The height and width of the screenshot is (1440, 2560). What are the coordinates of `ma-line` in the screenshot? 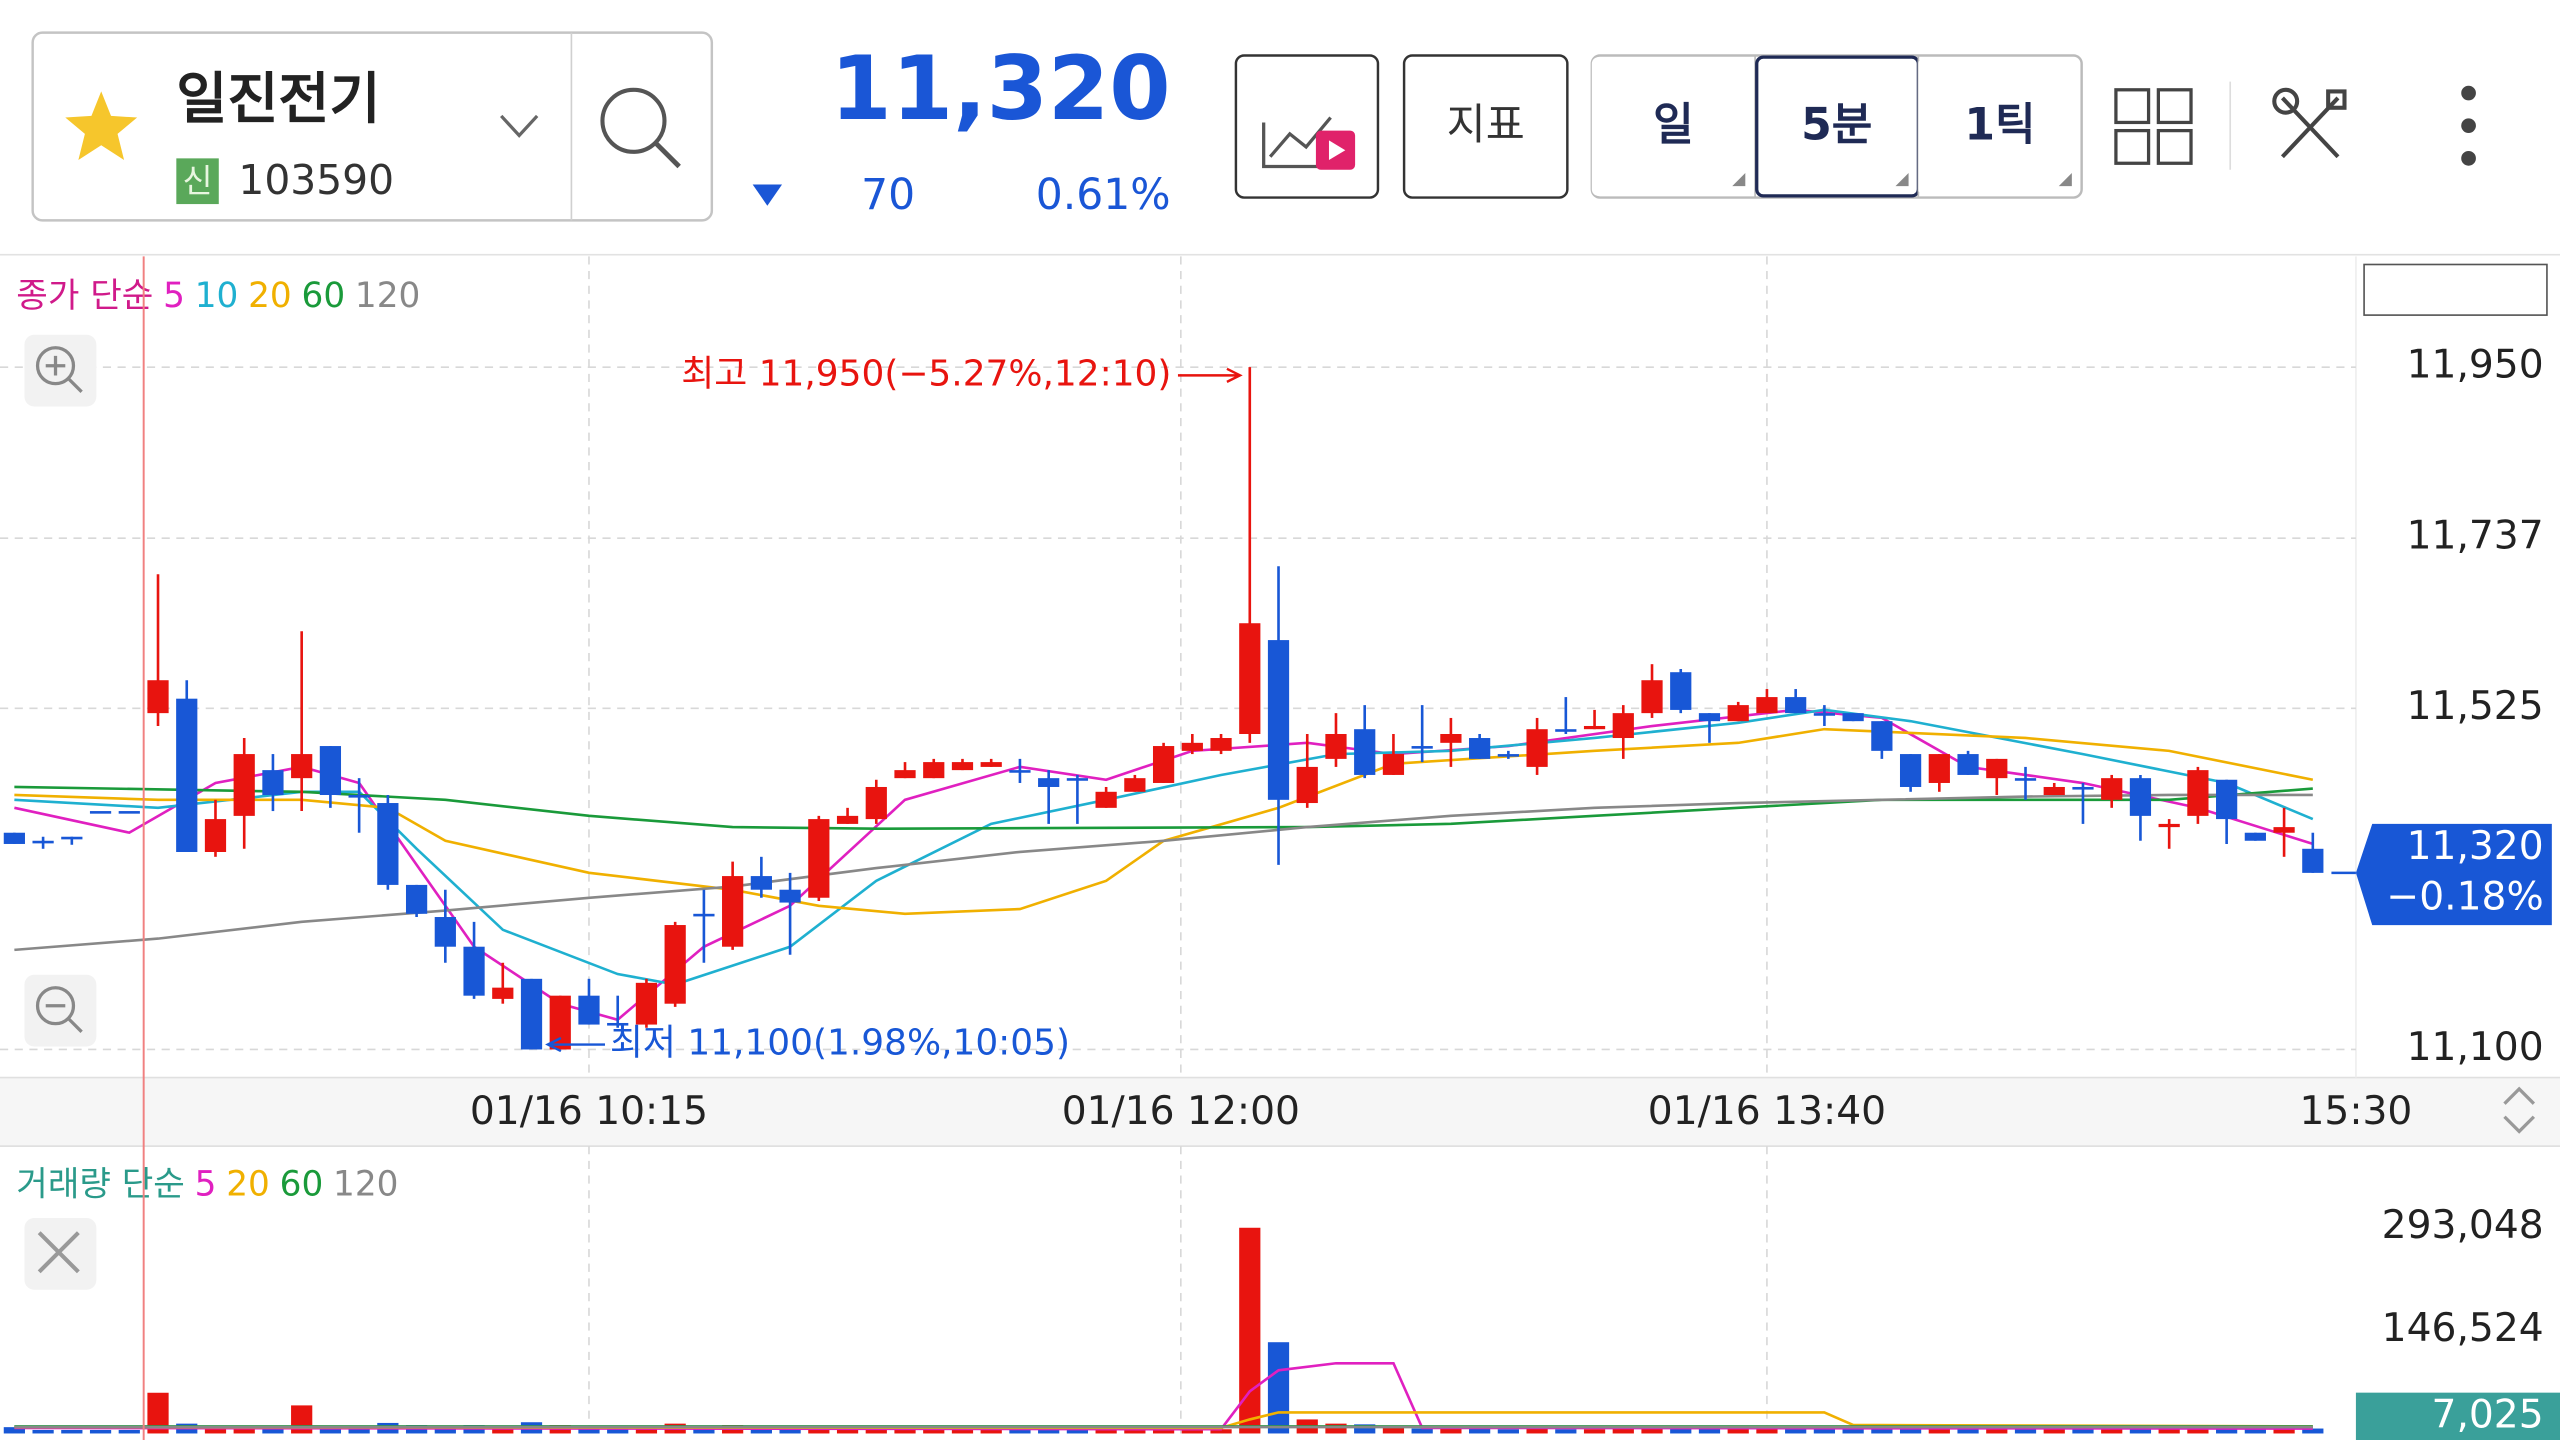 It's located at (1163, 1396).